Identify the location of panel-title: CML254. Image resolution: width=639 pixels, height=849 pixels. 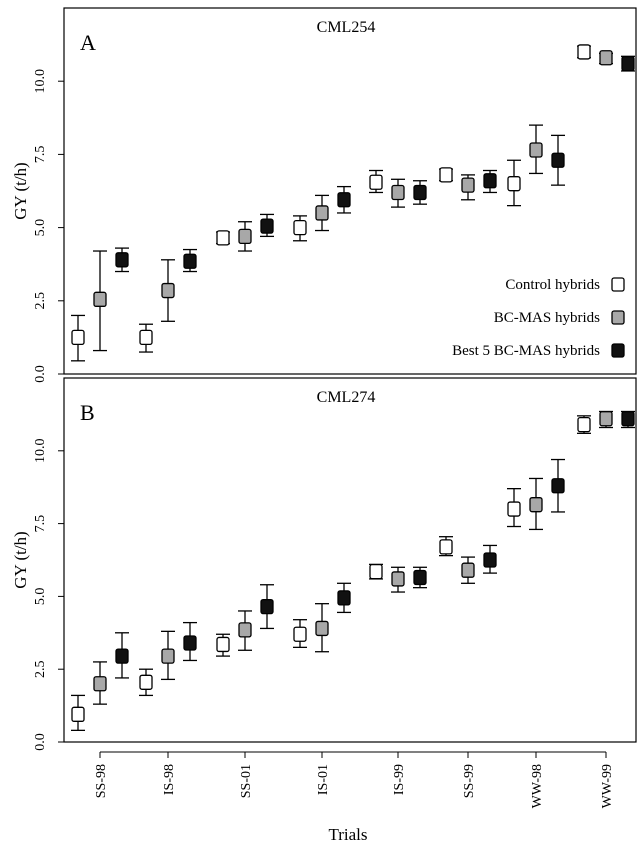
(346, 27).